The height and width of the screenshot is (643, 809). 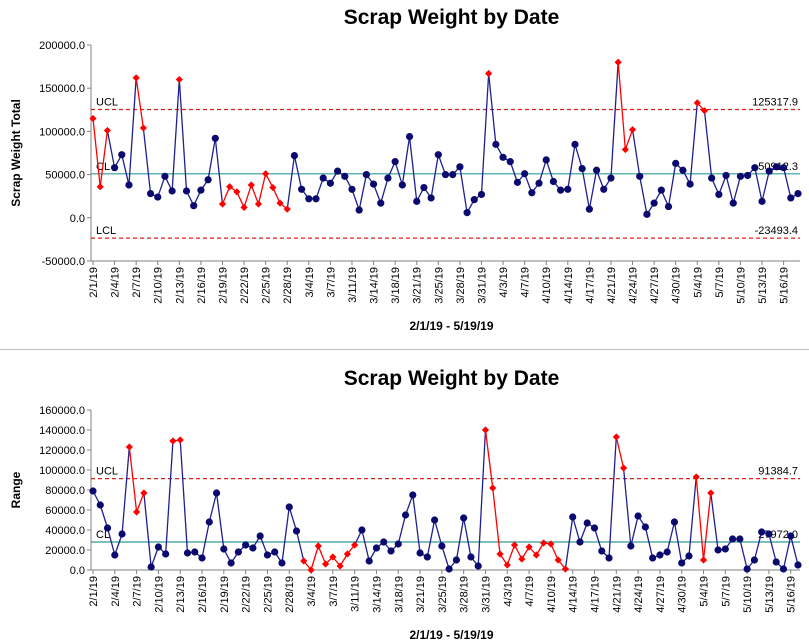 What do you see at coordinates (223, 285) in the screenshot?
I see `top-x-tick-label: 2/19/19` at bounding box center [223, 285].